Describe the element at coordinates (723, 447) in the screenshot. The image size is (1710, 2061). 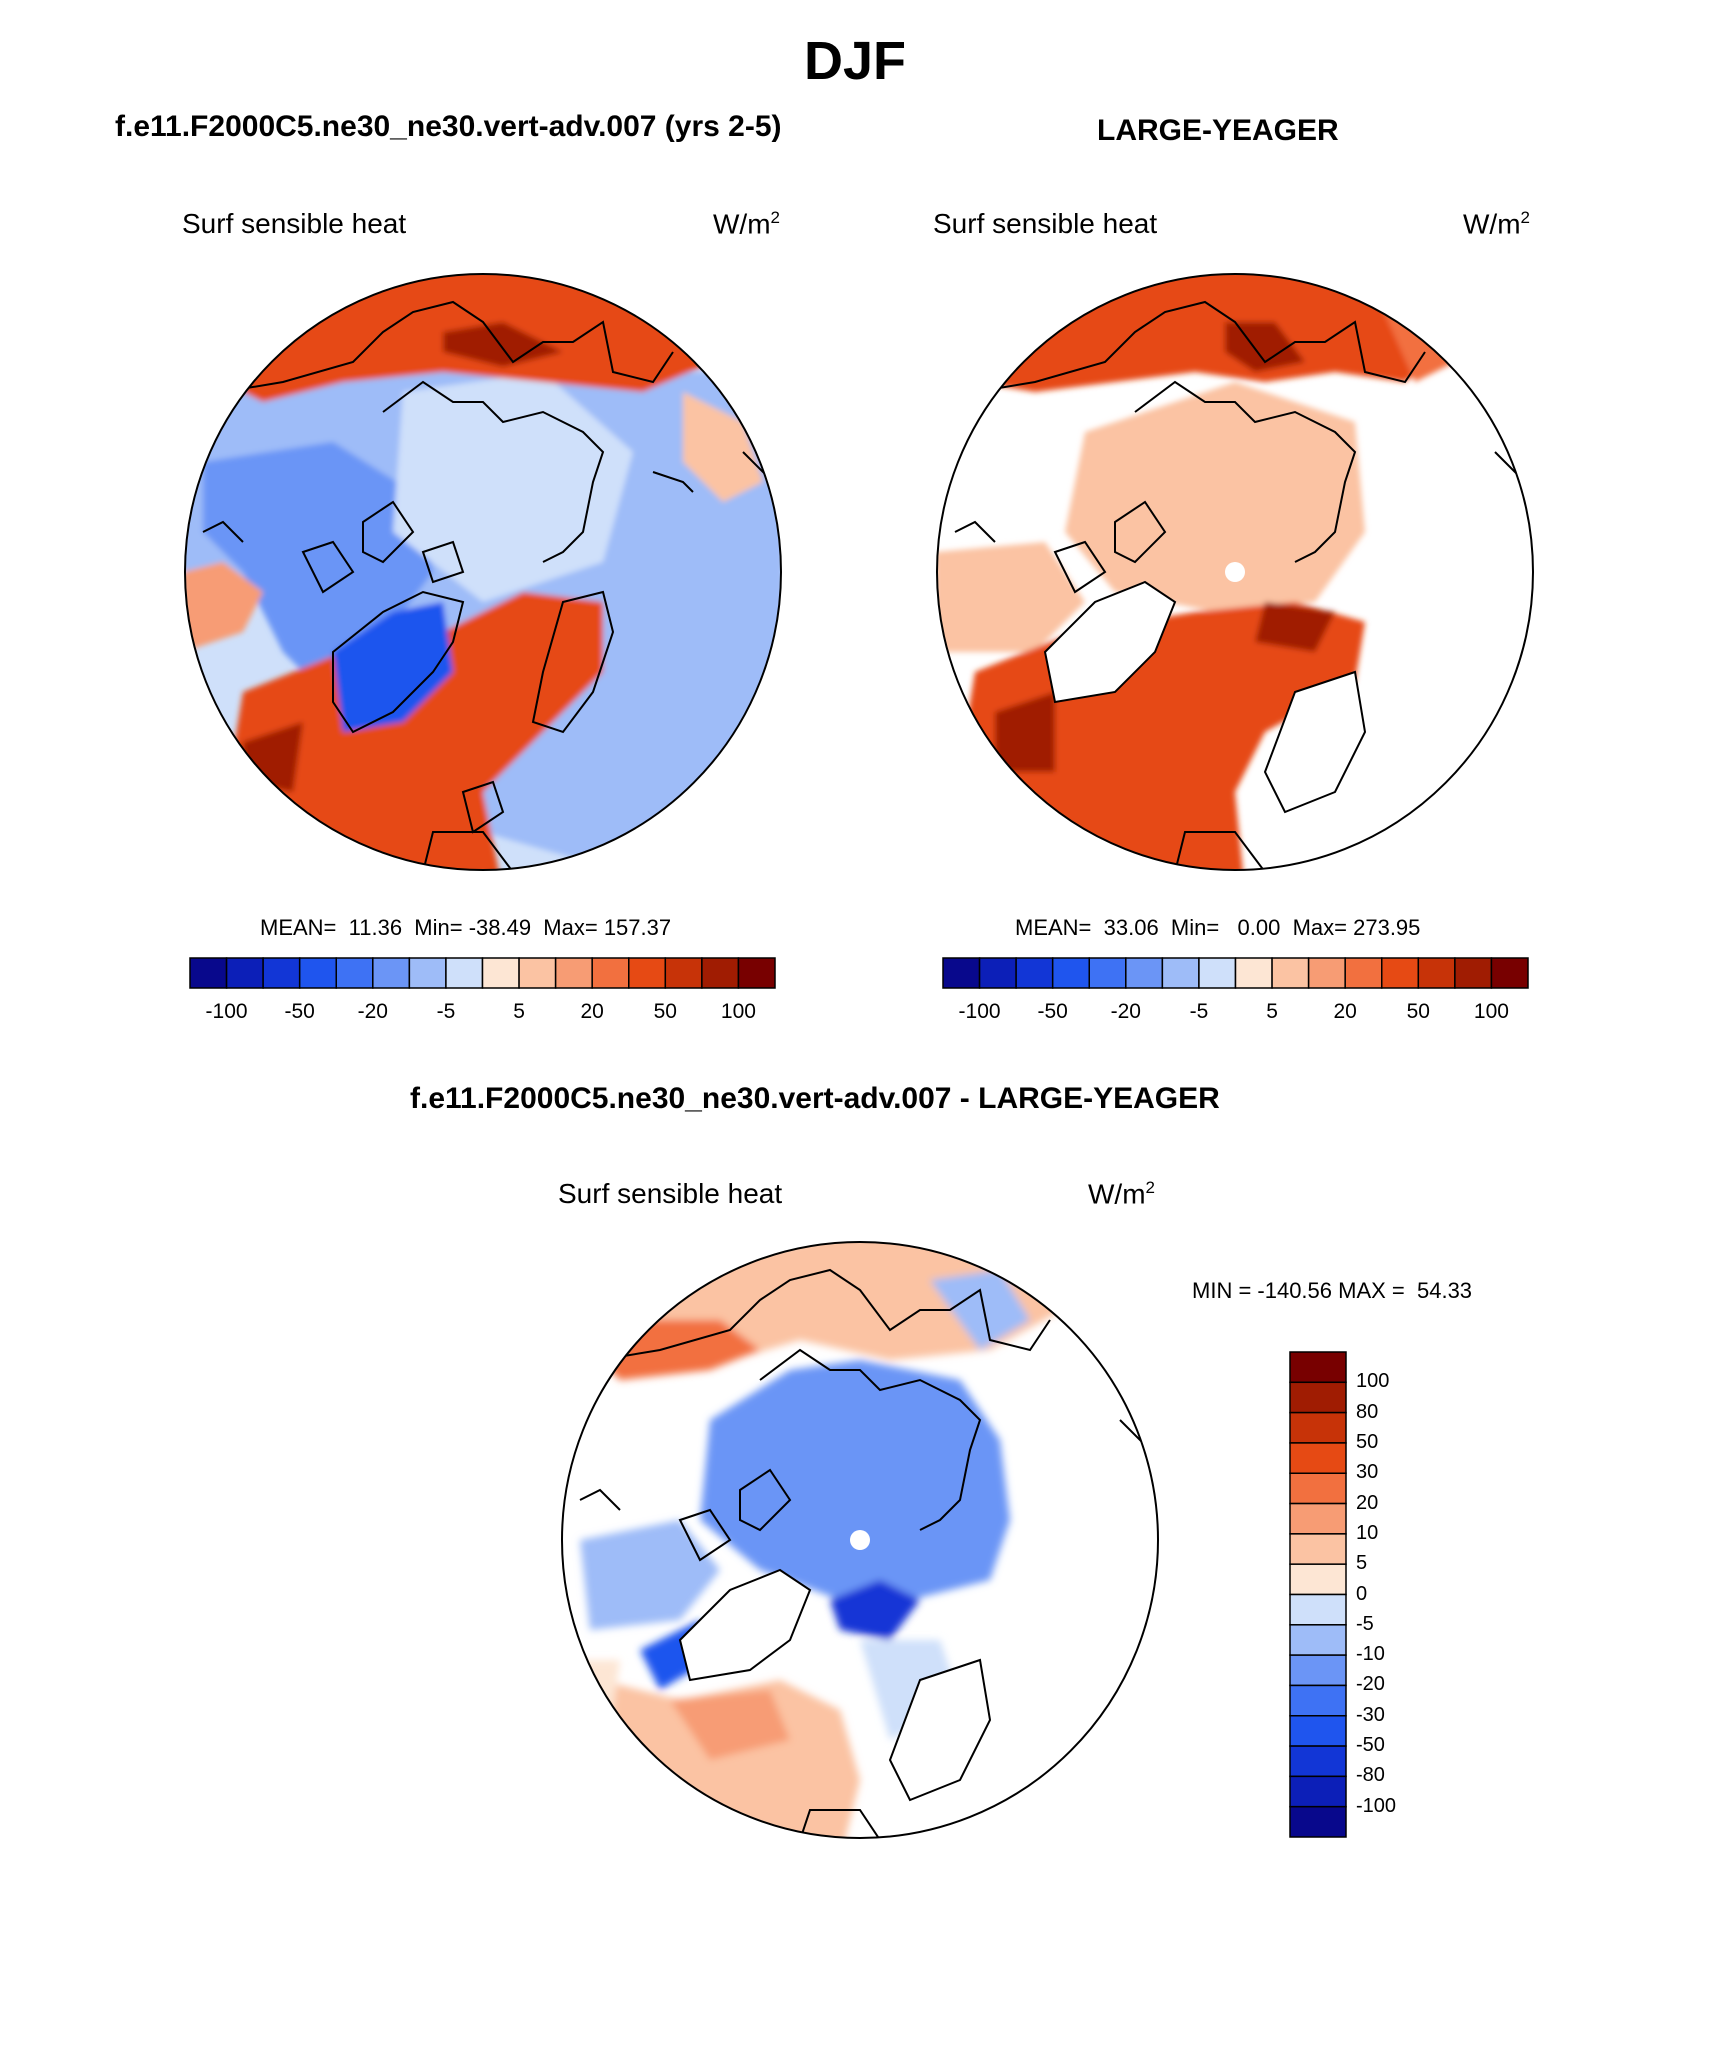
I see `panel1-field-east-pale-red` at that location.